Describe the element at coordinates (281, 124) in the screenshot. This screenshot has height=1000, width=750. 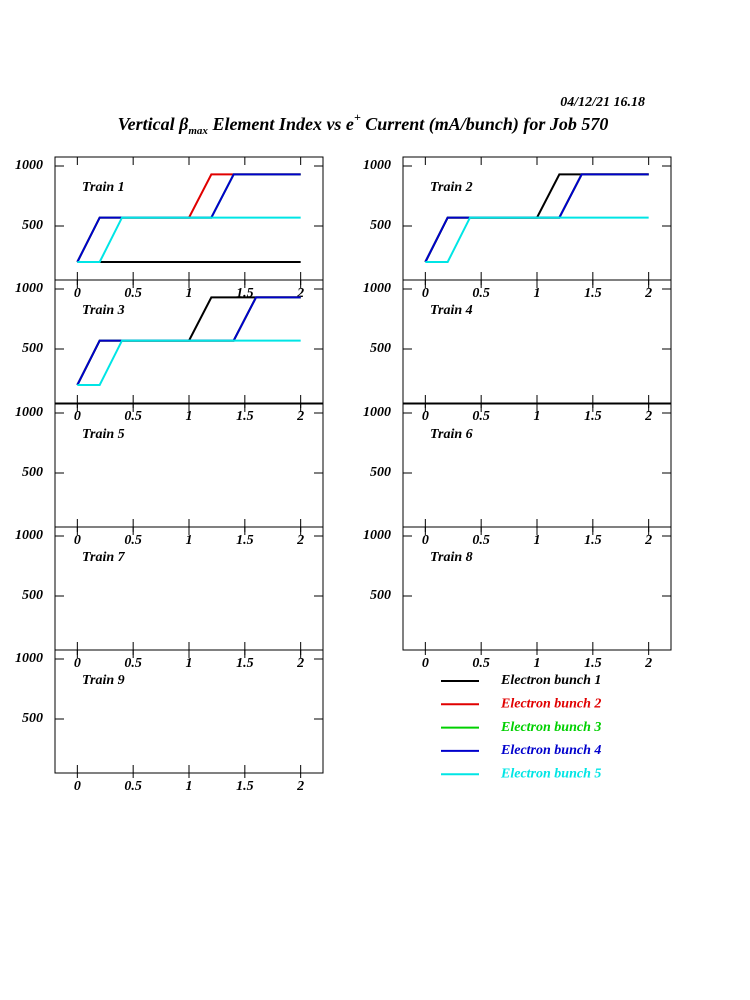
I see `title-part: Element Index vs e` at that location.